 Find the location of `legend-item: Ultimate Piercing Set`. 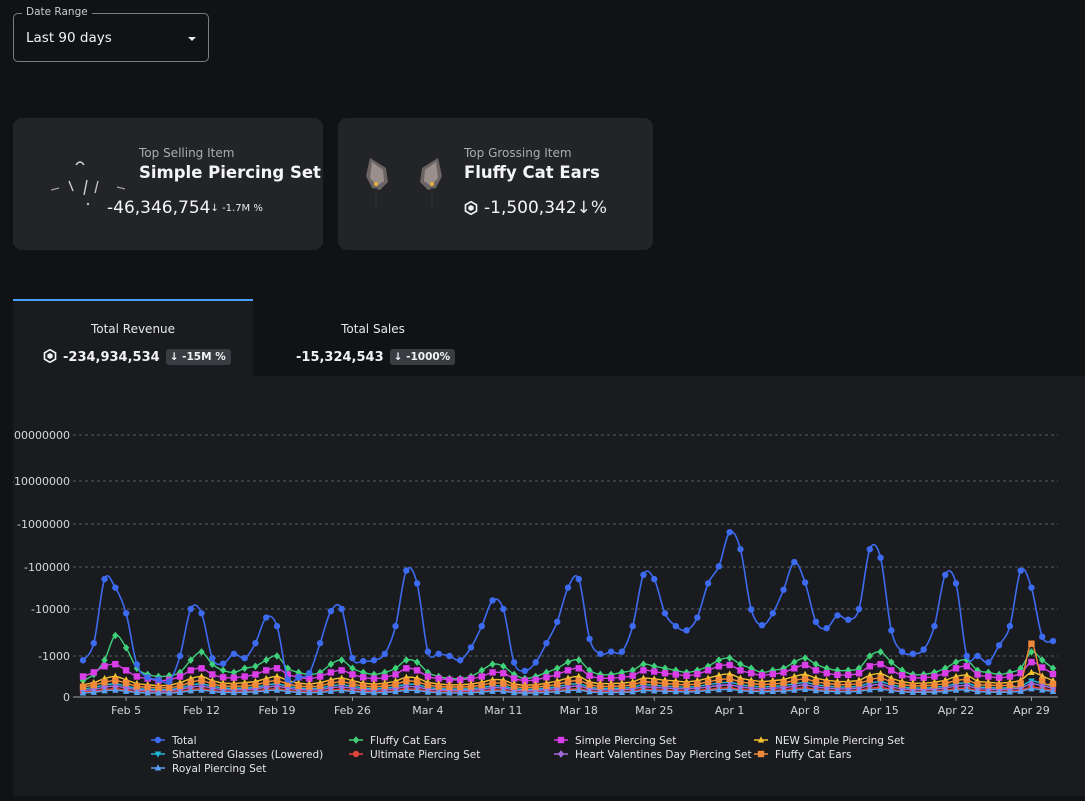

legend-item: Ultimate Piercing Set is located at coordinates (414, 755).